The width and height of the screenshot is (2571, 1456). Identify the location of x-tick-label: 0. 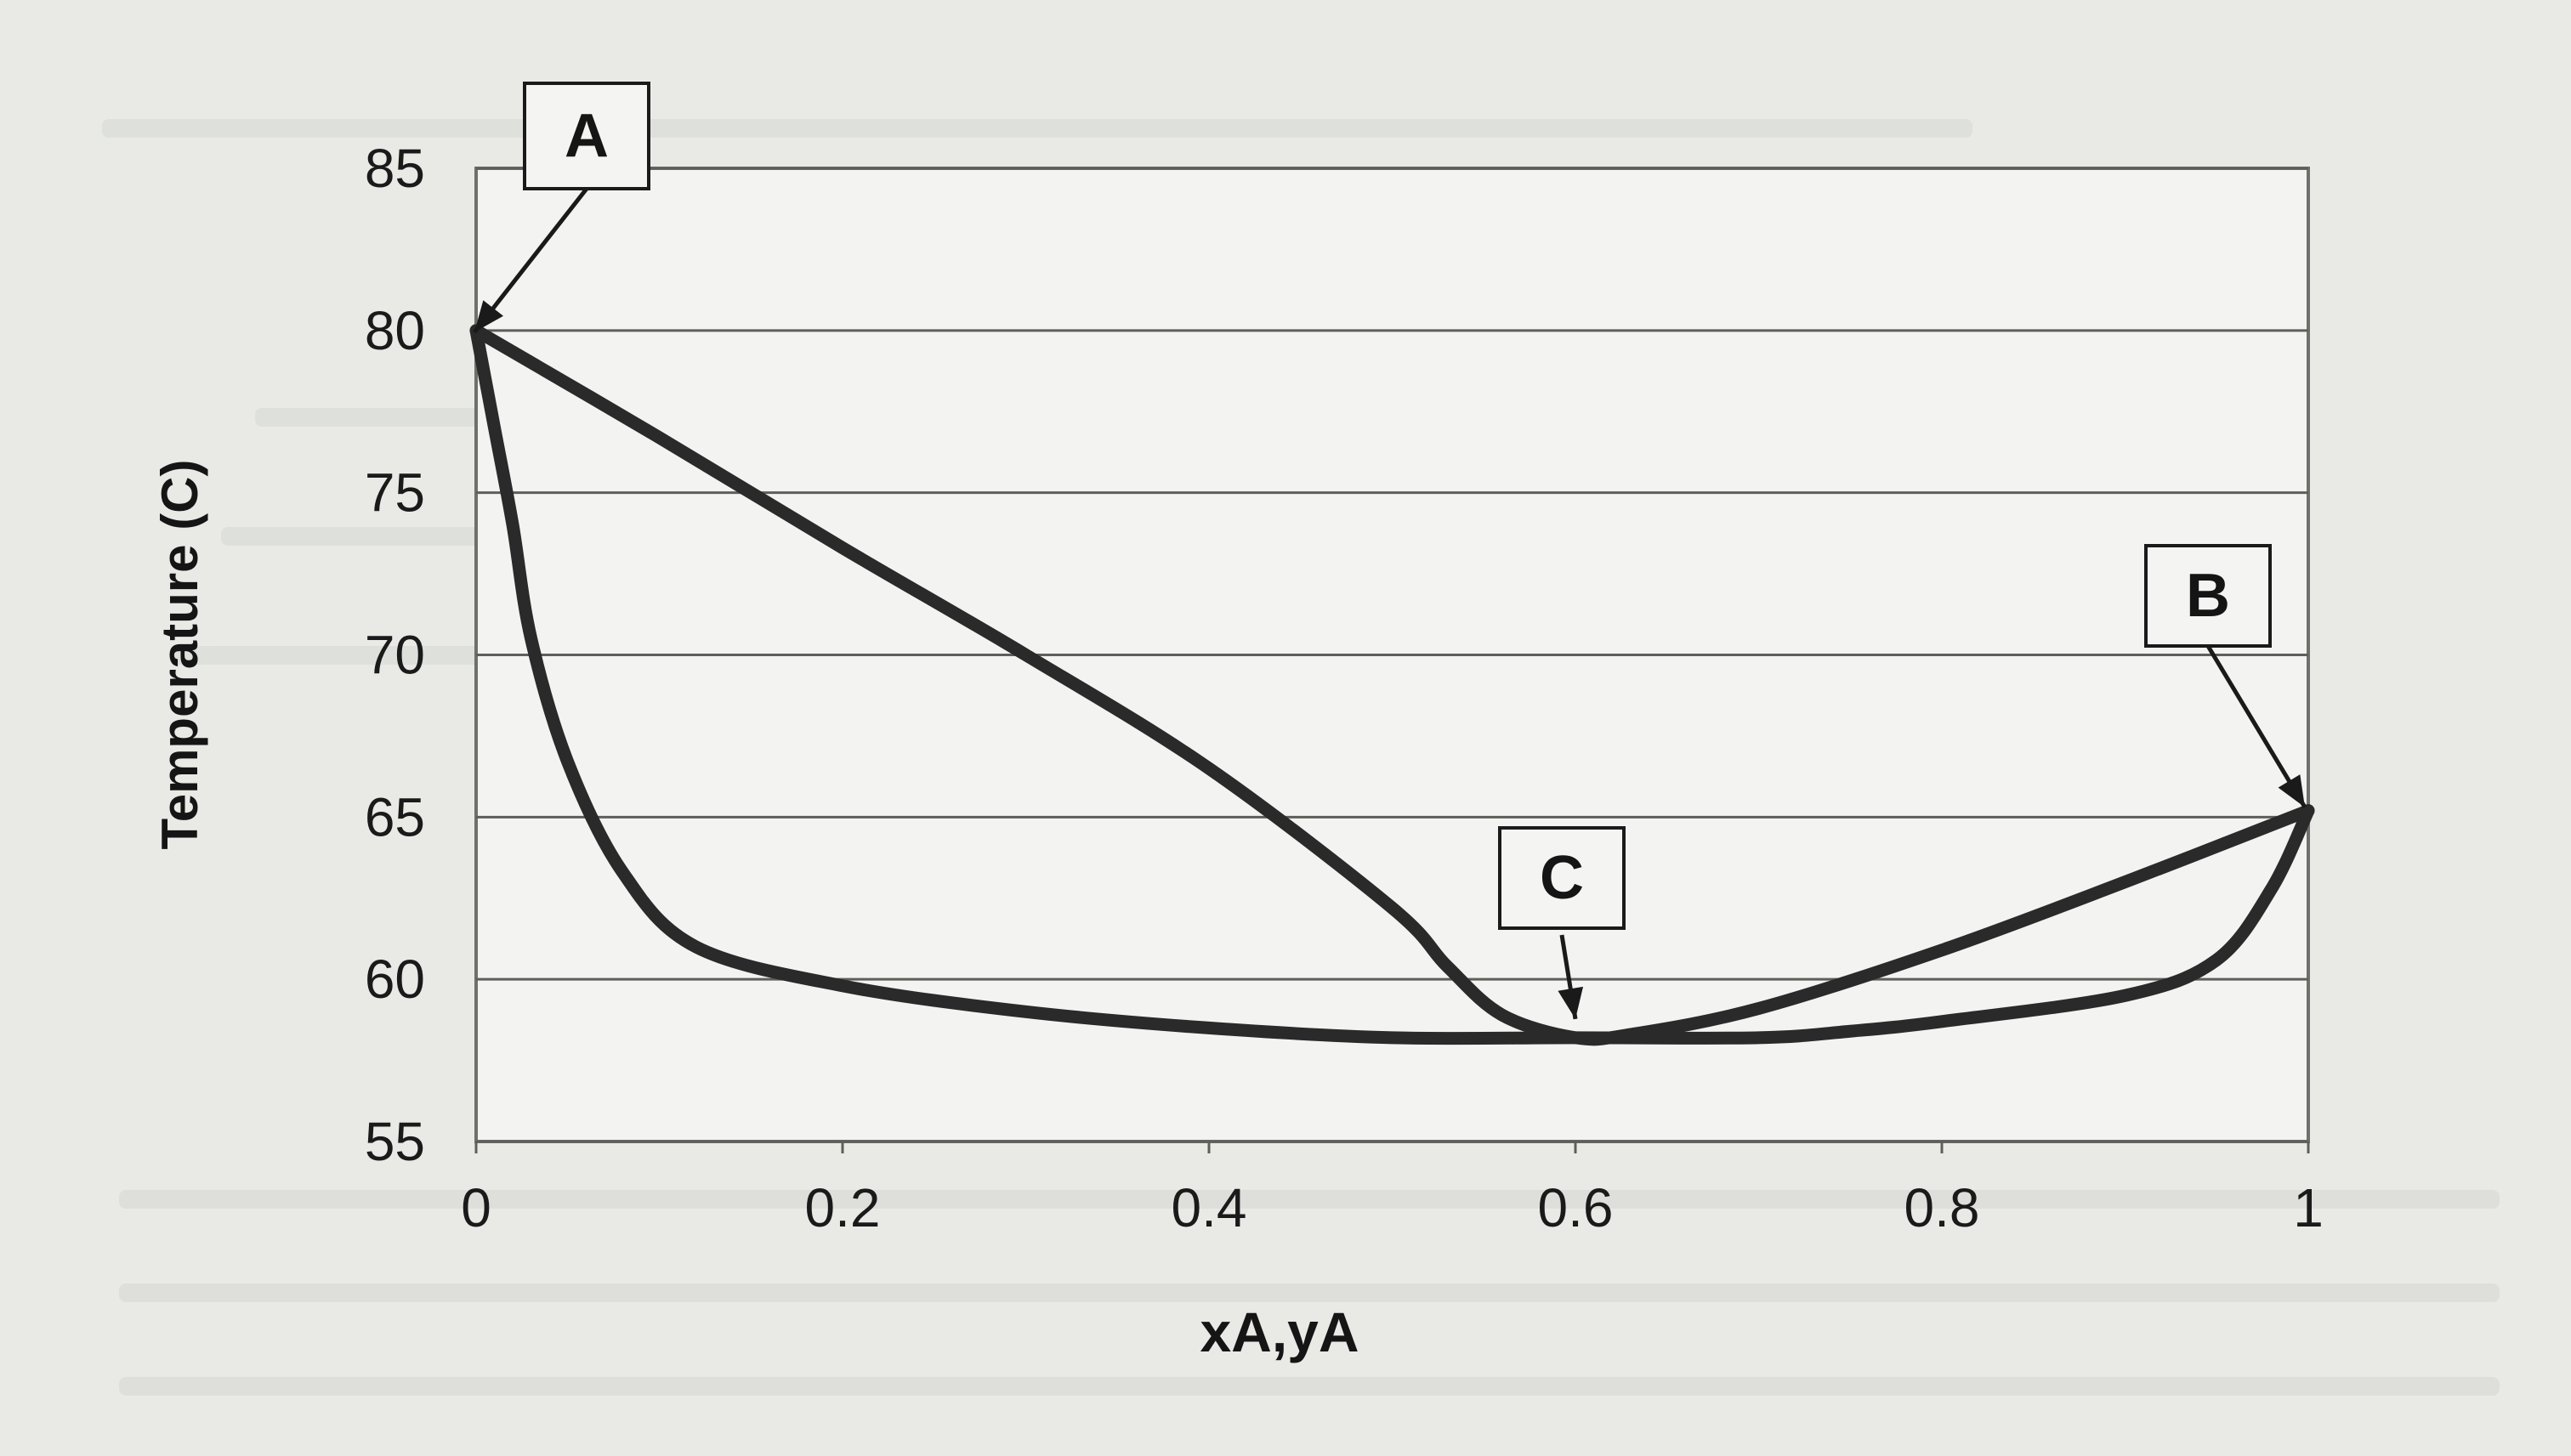
(476, 1207).